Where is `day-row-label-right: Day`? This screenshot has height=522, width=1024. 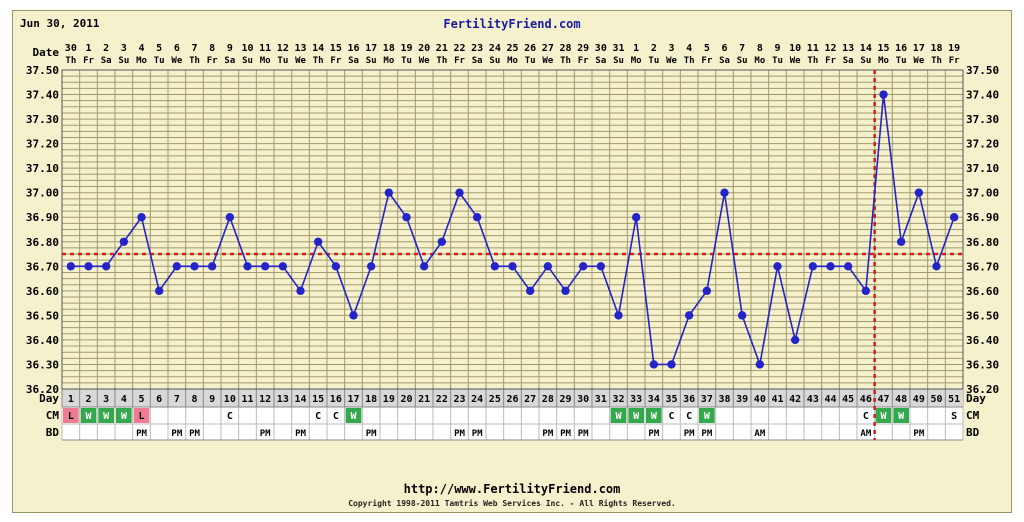 day-row-label-right: Day is located at coordinates (976, 398).